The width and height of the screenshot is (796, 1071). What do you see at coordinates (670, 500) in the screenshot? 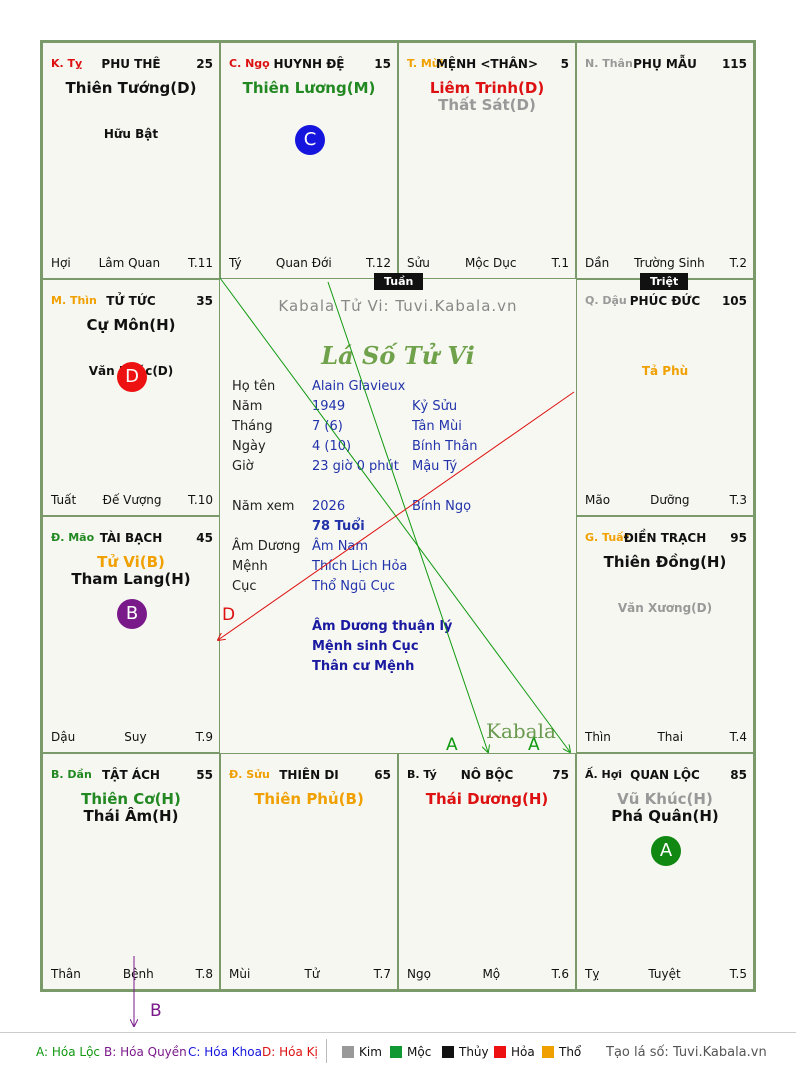
I see `footer-stage: Dưỡng` at bounding box center [670, 500].